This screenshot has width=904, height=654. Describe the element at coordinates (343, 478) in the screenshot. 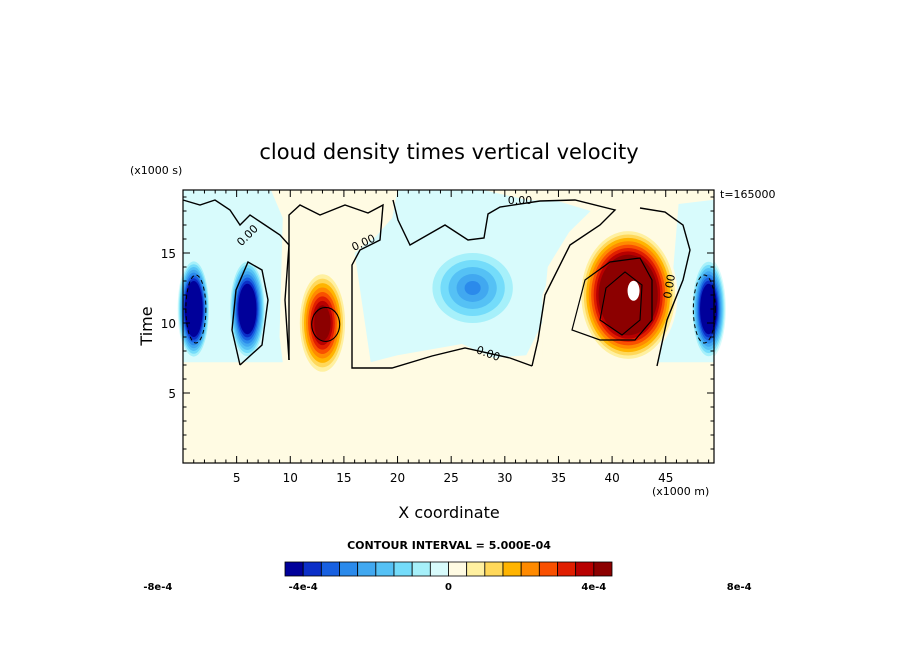

I see `x-tick-label: 15` at that location.